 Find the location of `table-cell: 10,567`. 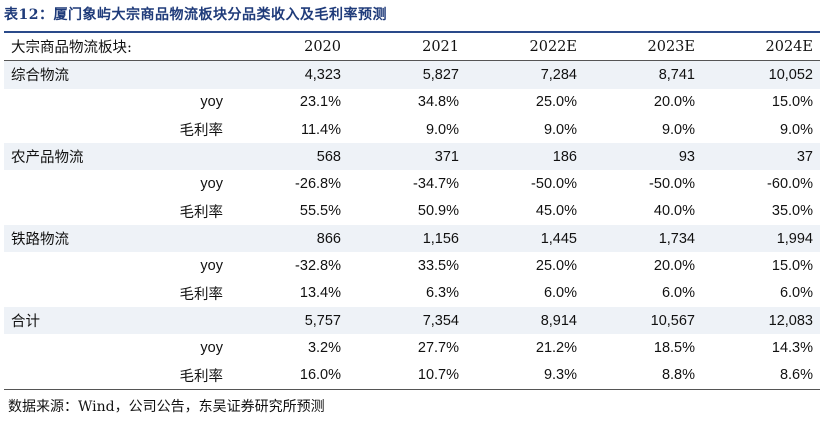

table-cell: 10,567 is located at coordinates (643, 320).